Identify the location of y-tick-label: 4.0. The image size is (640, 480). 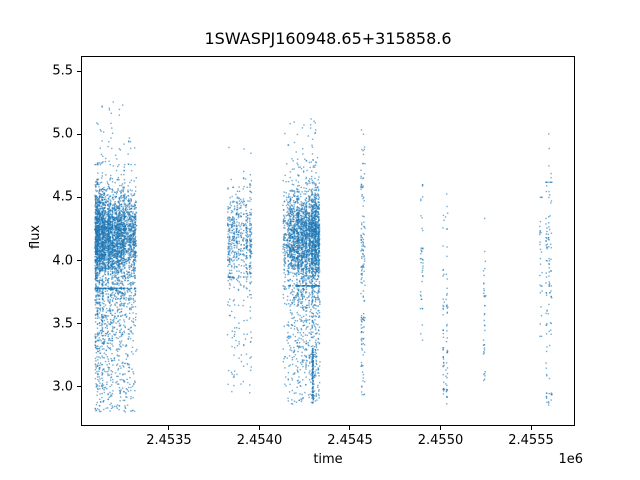
(62, 261).